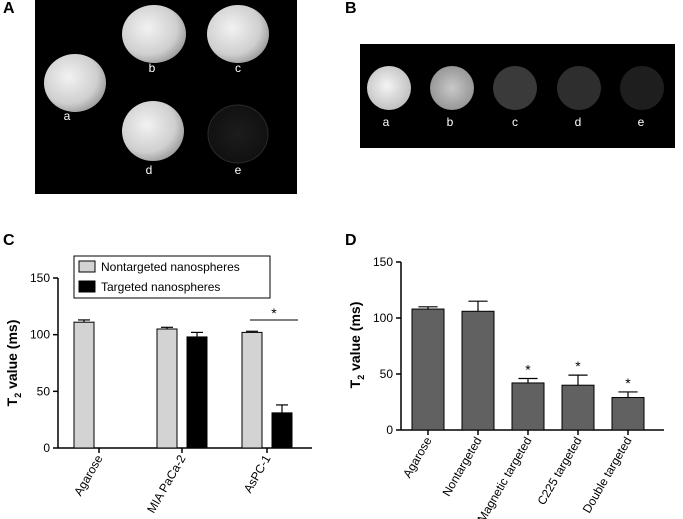  I want to click on panel-label-c: C, so click(9, 240).